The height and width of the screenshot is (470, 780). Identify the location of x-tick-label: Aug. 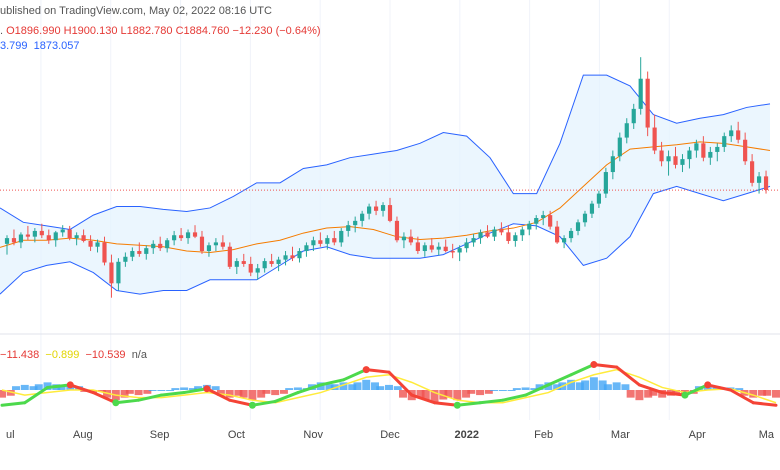
(83, 435).